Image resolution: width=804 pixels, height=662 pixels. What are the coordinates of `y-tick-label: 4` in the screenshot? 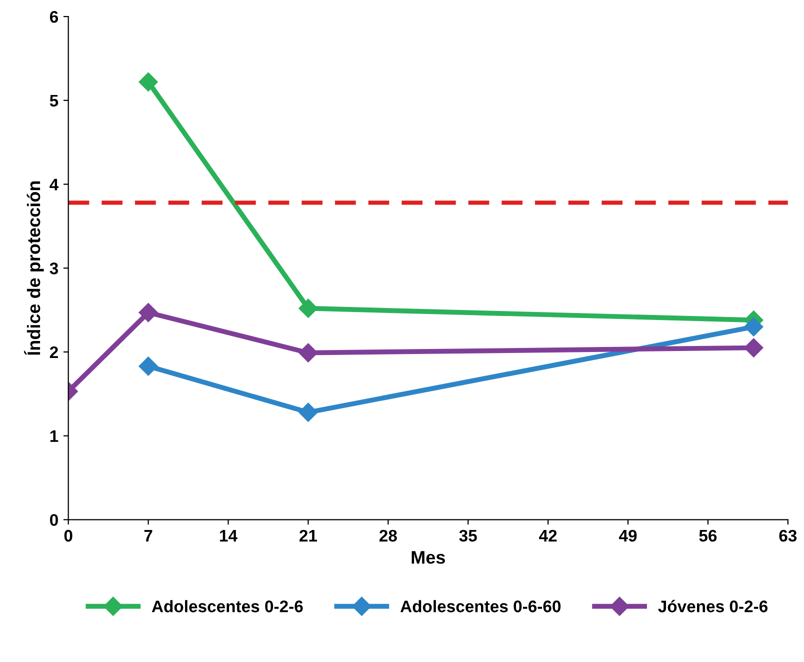 It's located at (54, 184).